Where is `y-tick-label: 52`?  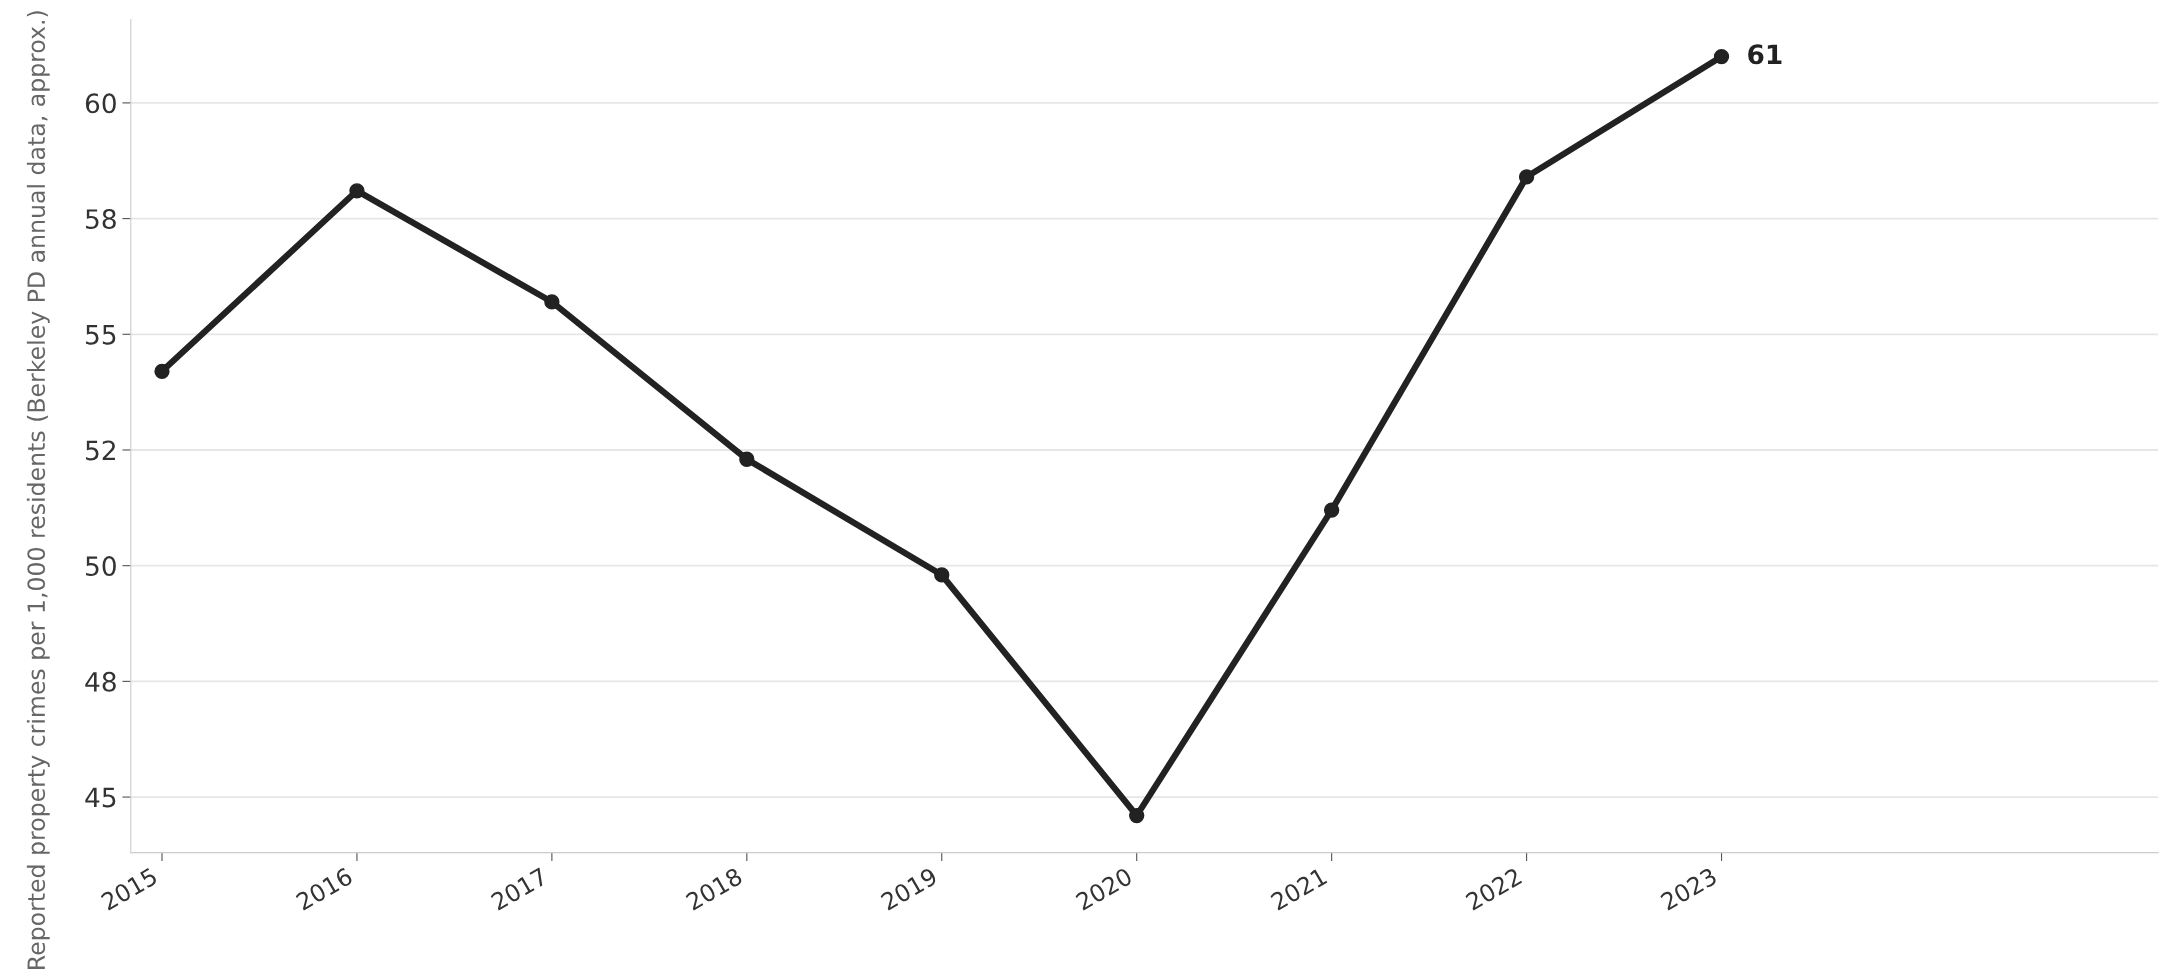 y-tick-label: 52 is located at coordinates (100, 450).